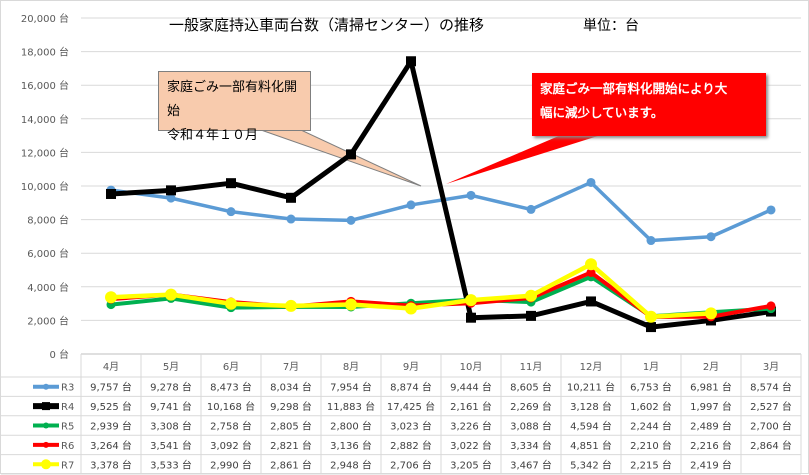 The width and height of the screenshot is (809, 475). Describe the element at coordinates (171, 367) in the screenshot. I see `x-category-label: 5月` at that location.